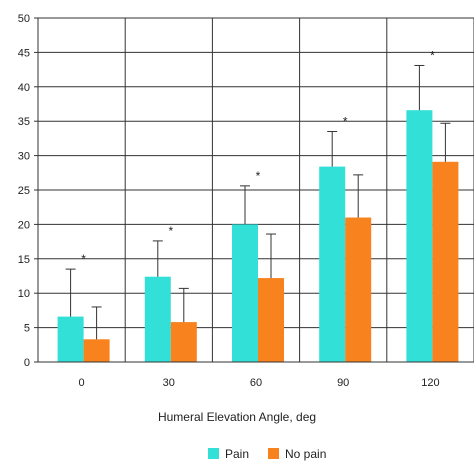  What do you see at coordinates (169, 383) in the screenshot?
I see `x-tick-label: 30` at bounding box center [169, 383].